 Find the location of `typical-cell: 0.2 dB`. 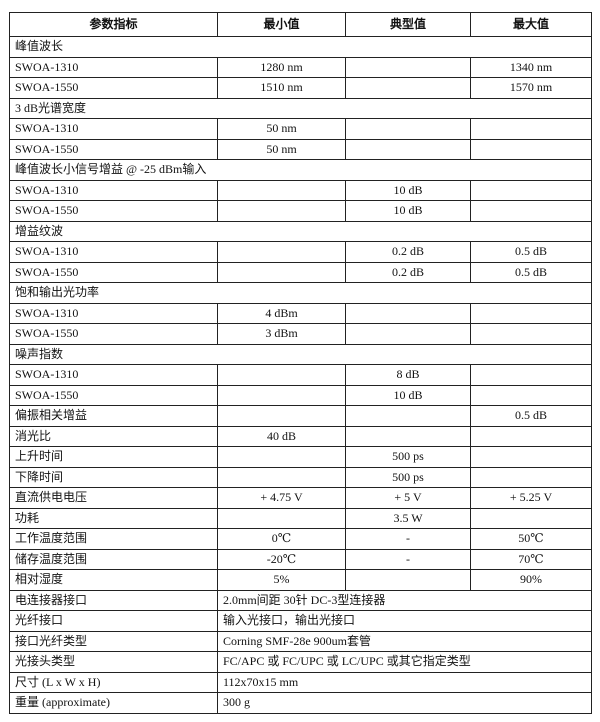

typical-cell: 0.2 dB is located at coordinates (408, 272).